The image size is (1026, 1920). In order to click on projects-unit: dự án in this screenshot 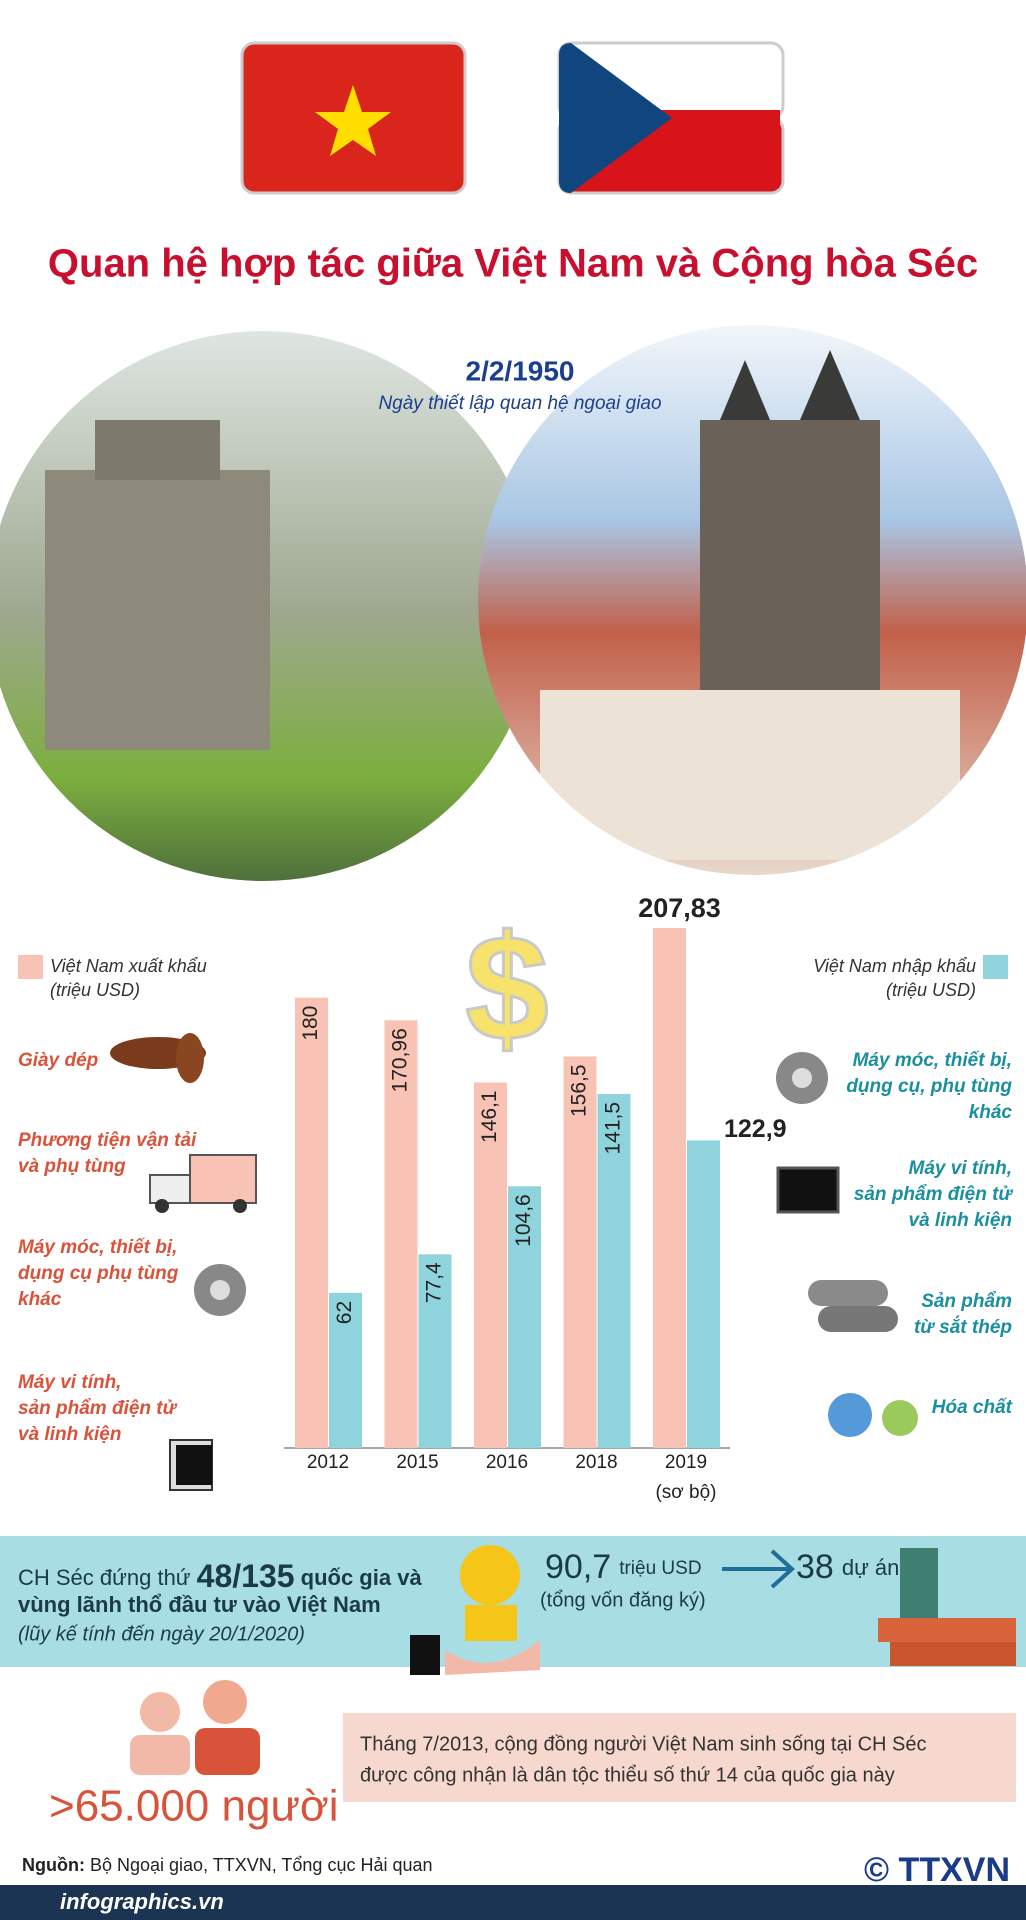, I will do `click(871, 1567)`.